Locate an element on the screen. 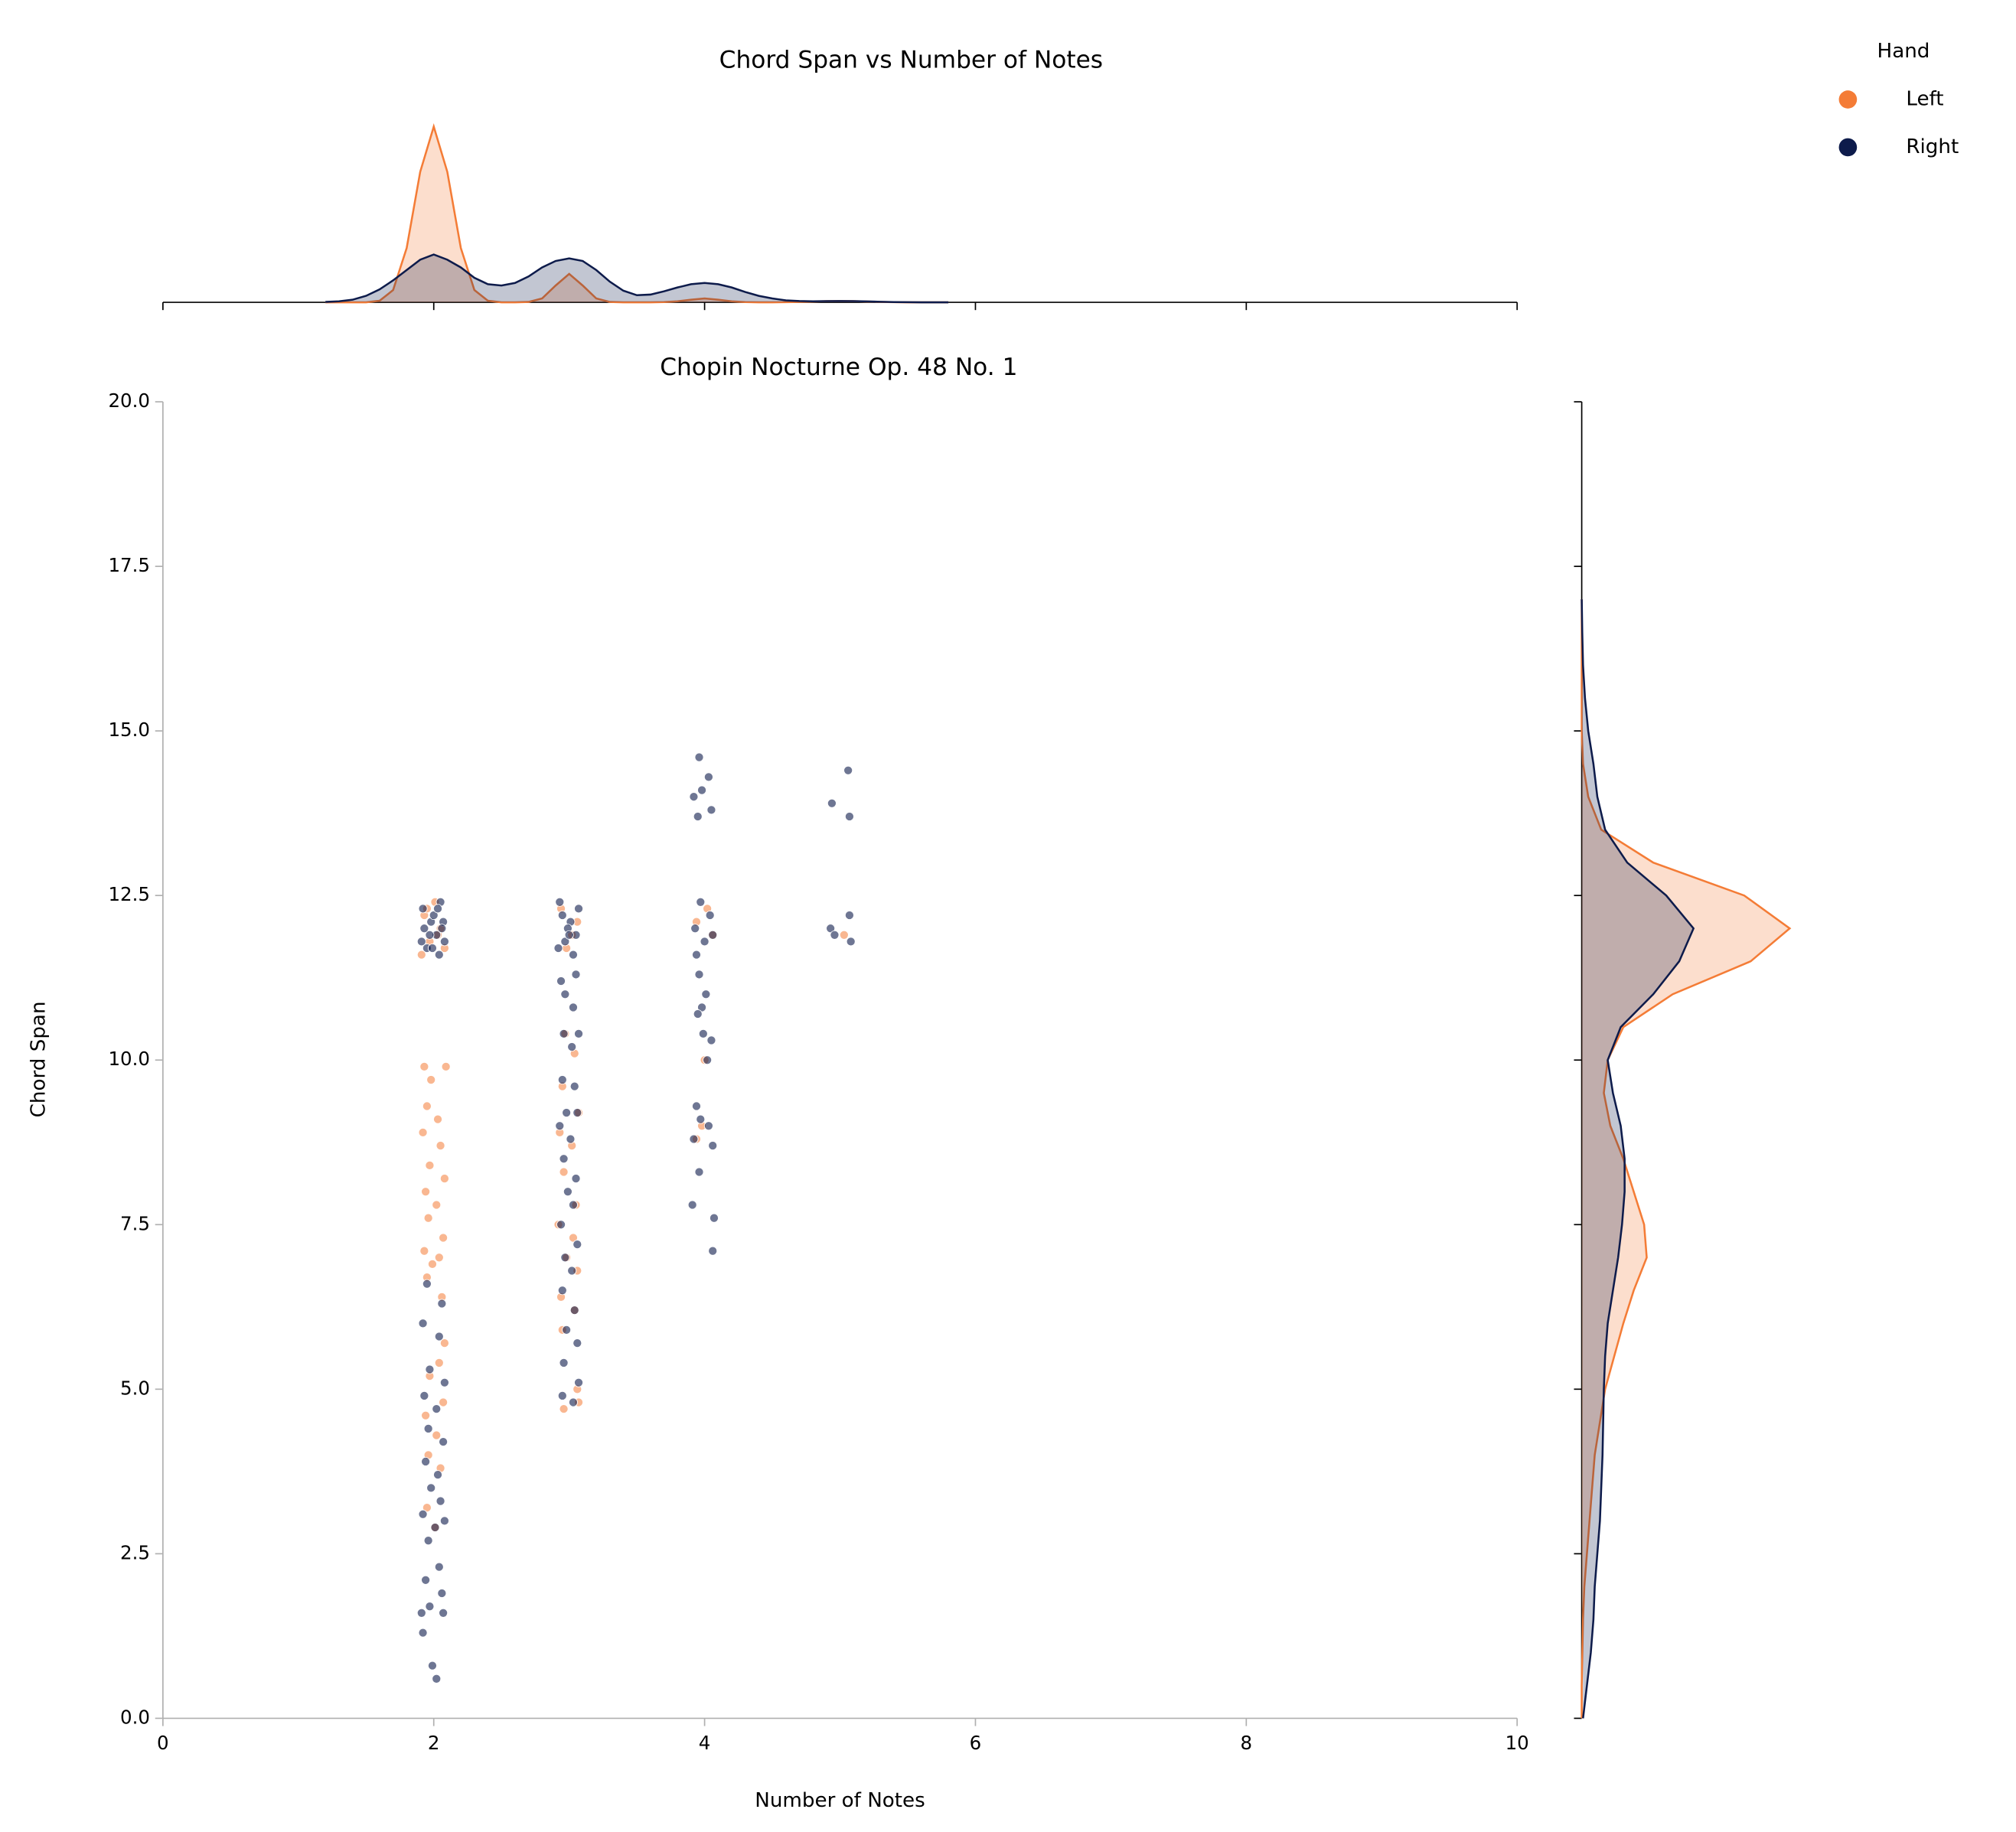 Image resolution: width=2016 pixels, height=1832 pixels. legend-label: Right is located at coordinates (1932, 146).